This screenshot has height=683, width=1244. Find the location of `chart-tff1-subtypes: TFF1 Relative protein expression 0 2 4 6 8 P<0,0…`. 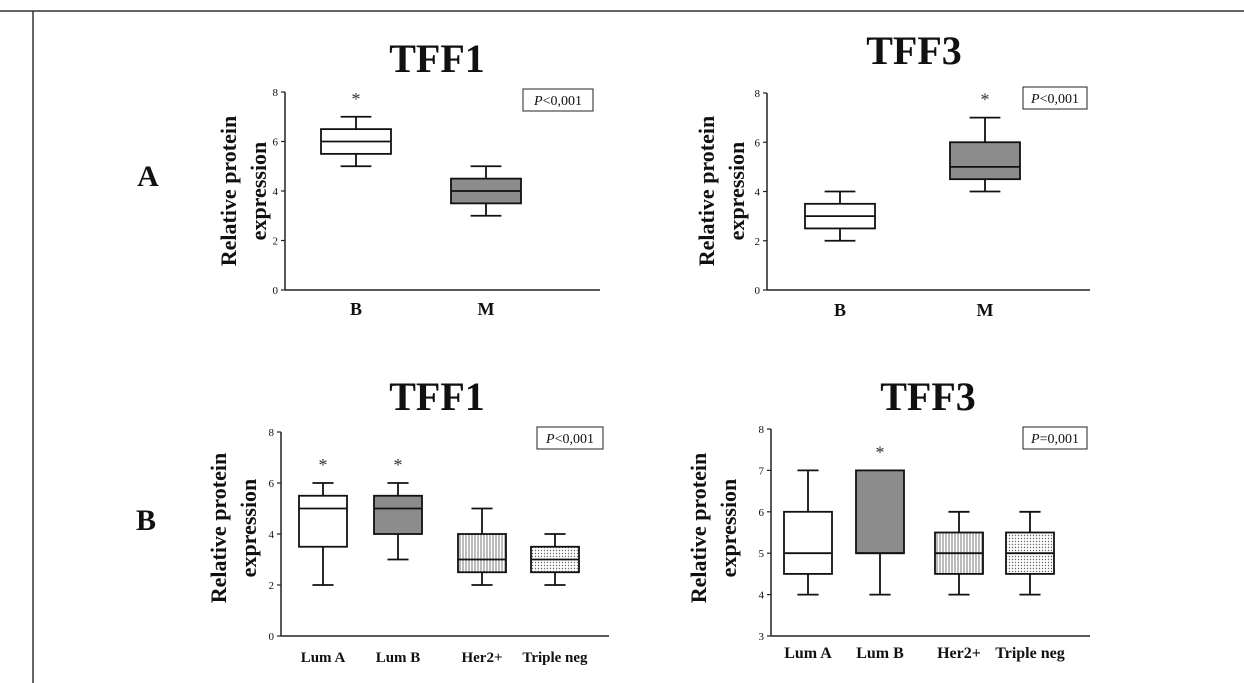

chart-tff1-subtypes: TFF1 Relative protein expression 0 2 4 6 8 P<0,0… is located at coordinates (407, 520).